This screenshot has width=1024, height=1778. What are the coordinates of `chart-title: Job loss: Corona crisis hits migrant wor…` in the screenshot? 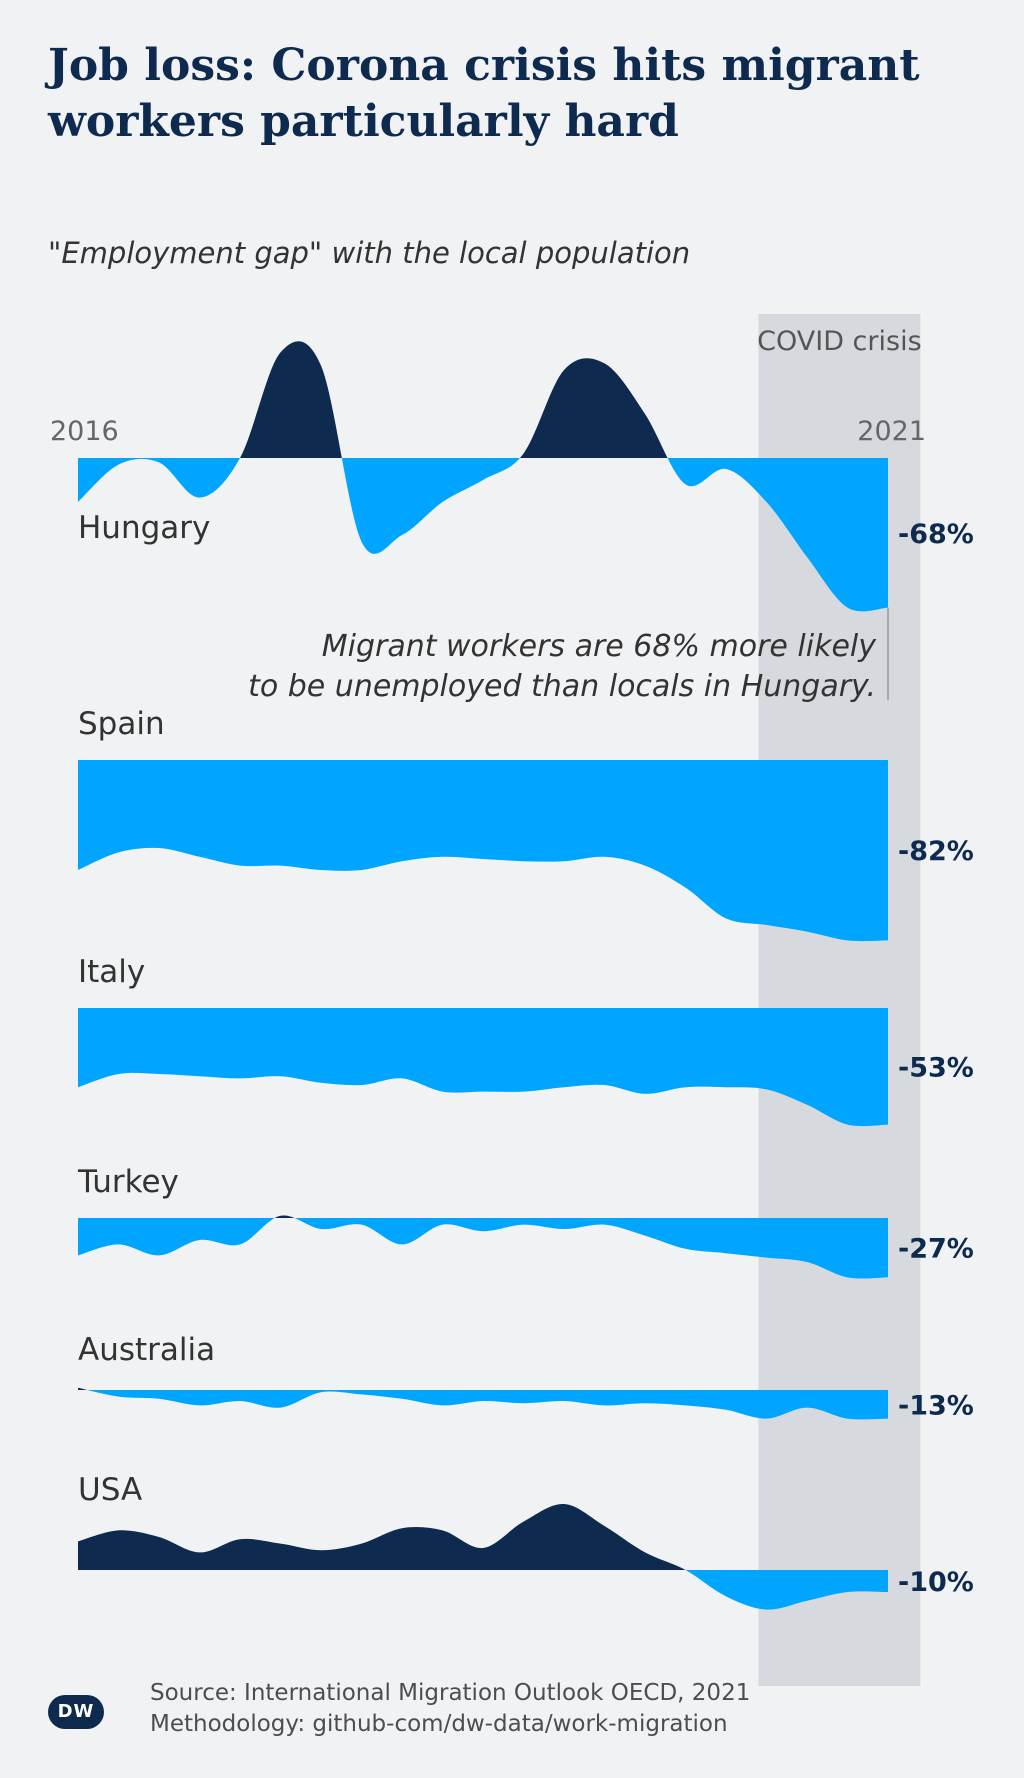 It's located at (484, 93).